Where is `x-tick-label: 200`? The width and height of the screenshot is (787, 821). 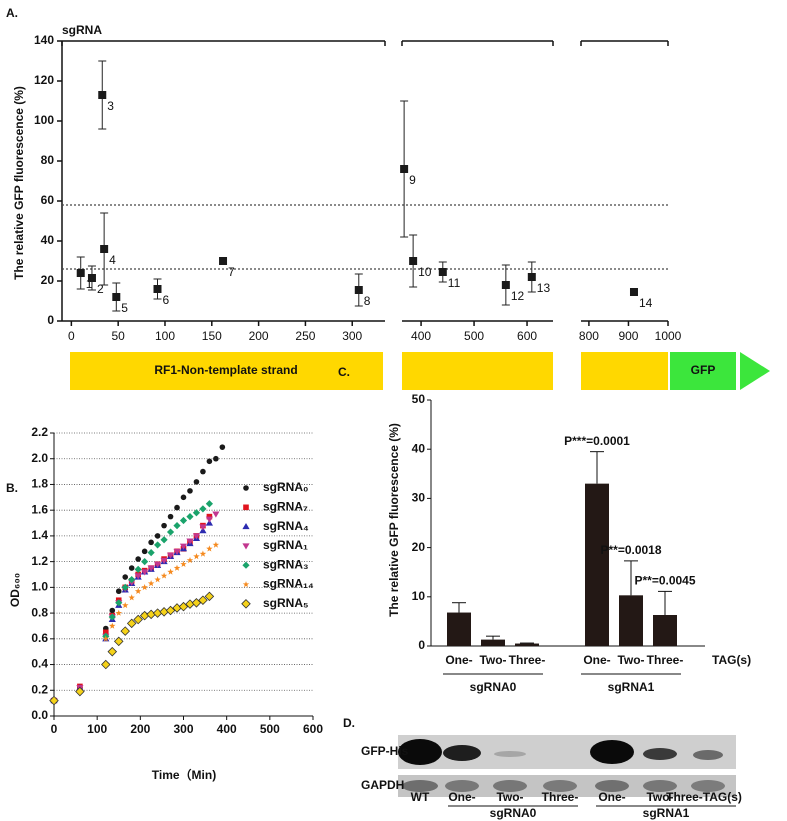
x-tick-label: 200 is located at coordinates (259, 336).